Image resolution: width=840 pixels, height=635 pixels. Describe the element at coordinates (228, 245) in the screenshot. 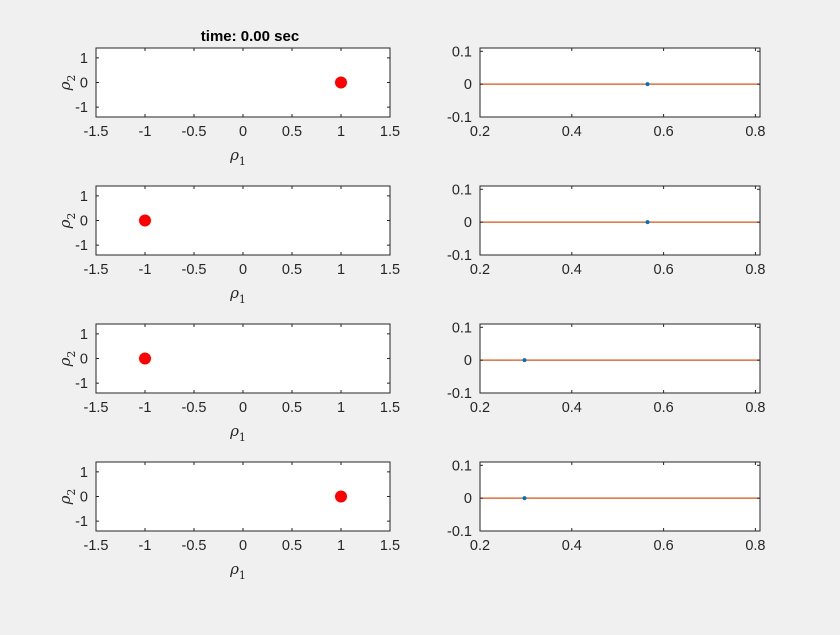

I see `subplot-r2-c1: -1.5 -1 -0.5 0 0.5 1 1.5 -1 0 1 ρ1 ρ2` at that location.